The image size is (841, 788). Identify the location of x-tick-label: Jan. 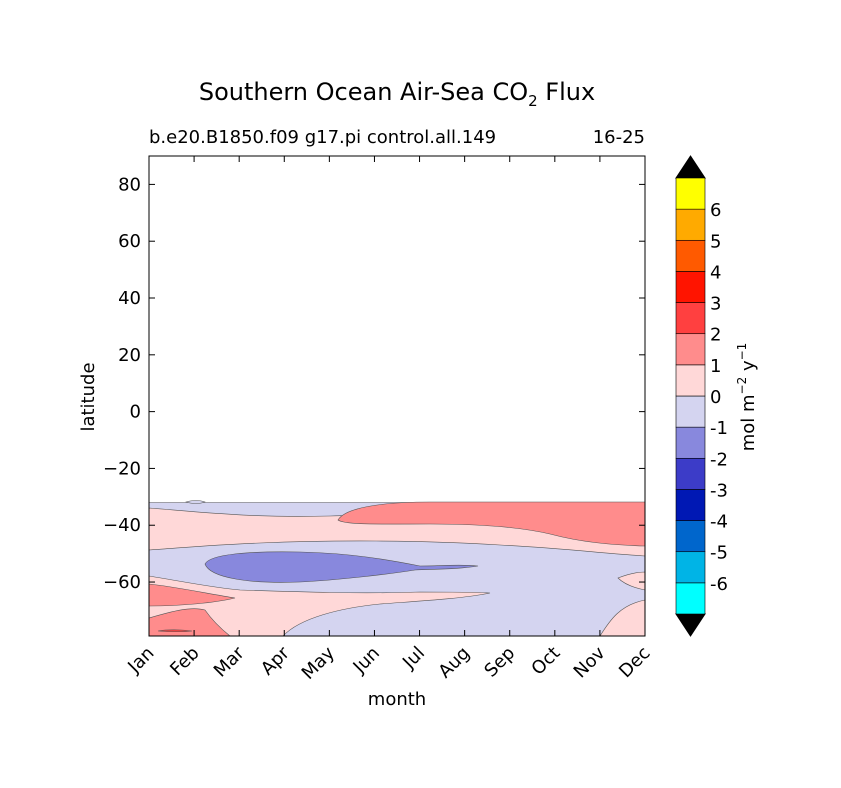
(140, 660).